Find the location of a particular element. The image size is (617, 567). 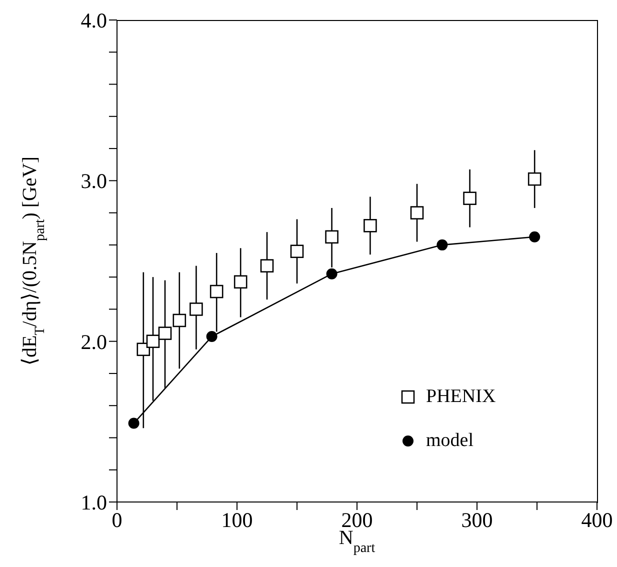

x-tick-label: 100 is located at coordinates (237, 520).